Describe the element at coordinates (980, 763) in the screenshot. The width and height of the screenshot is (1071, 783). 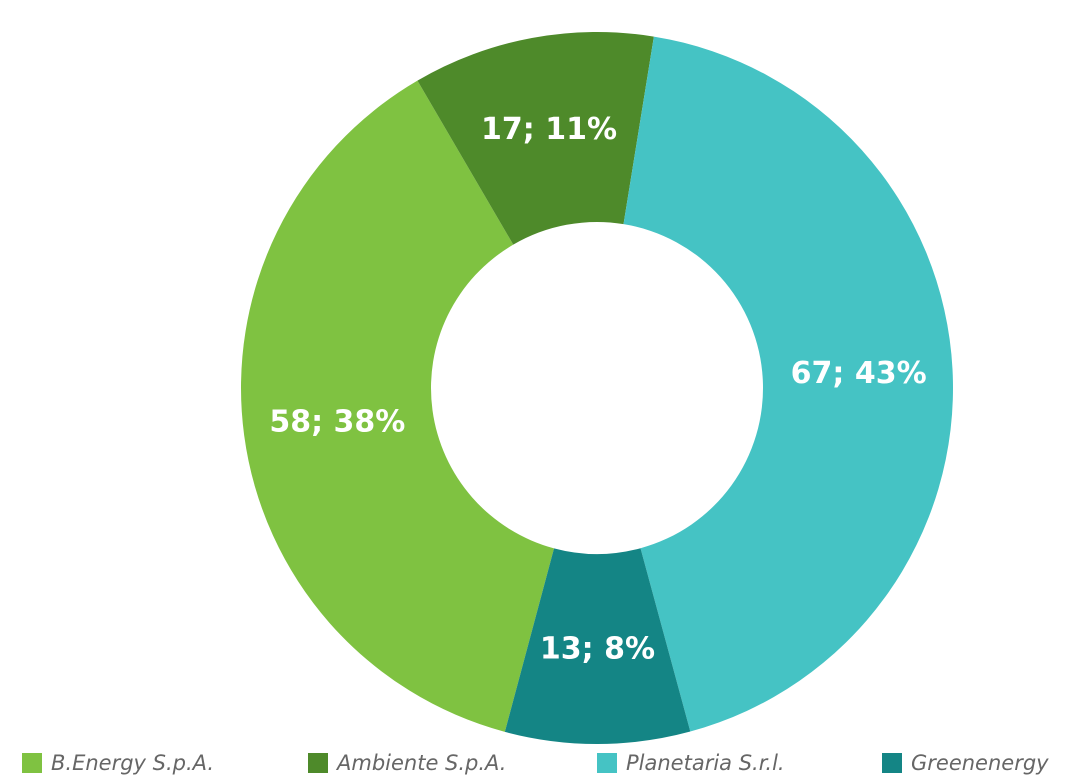
I see `legend-label: Greenenergy` at that location.